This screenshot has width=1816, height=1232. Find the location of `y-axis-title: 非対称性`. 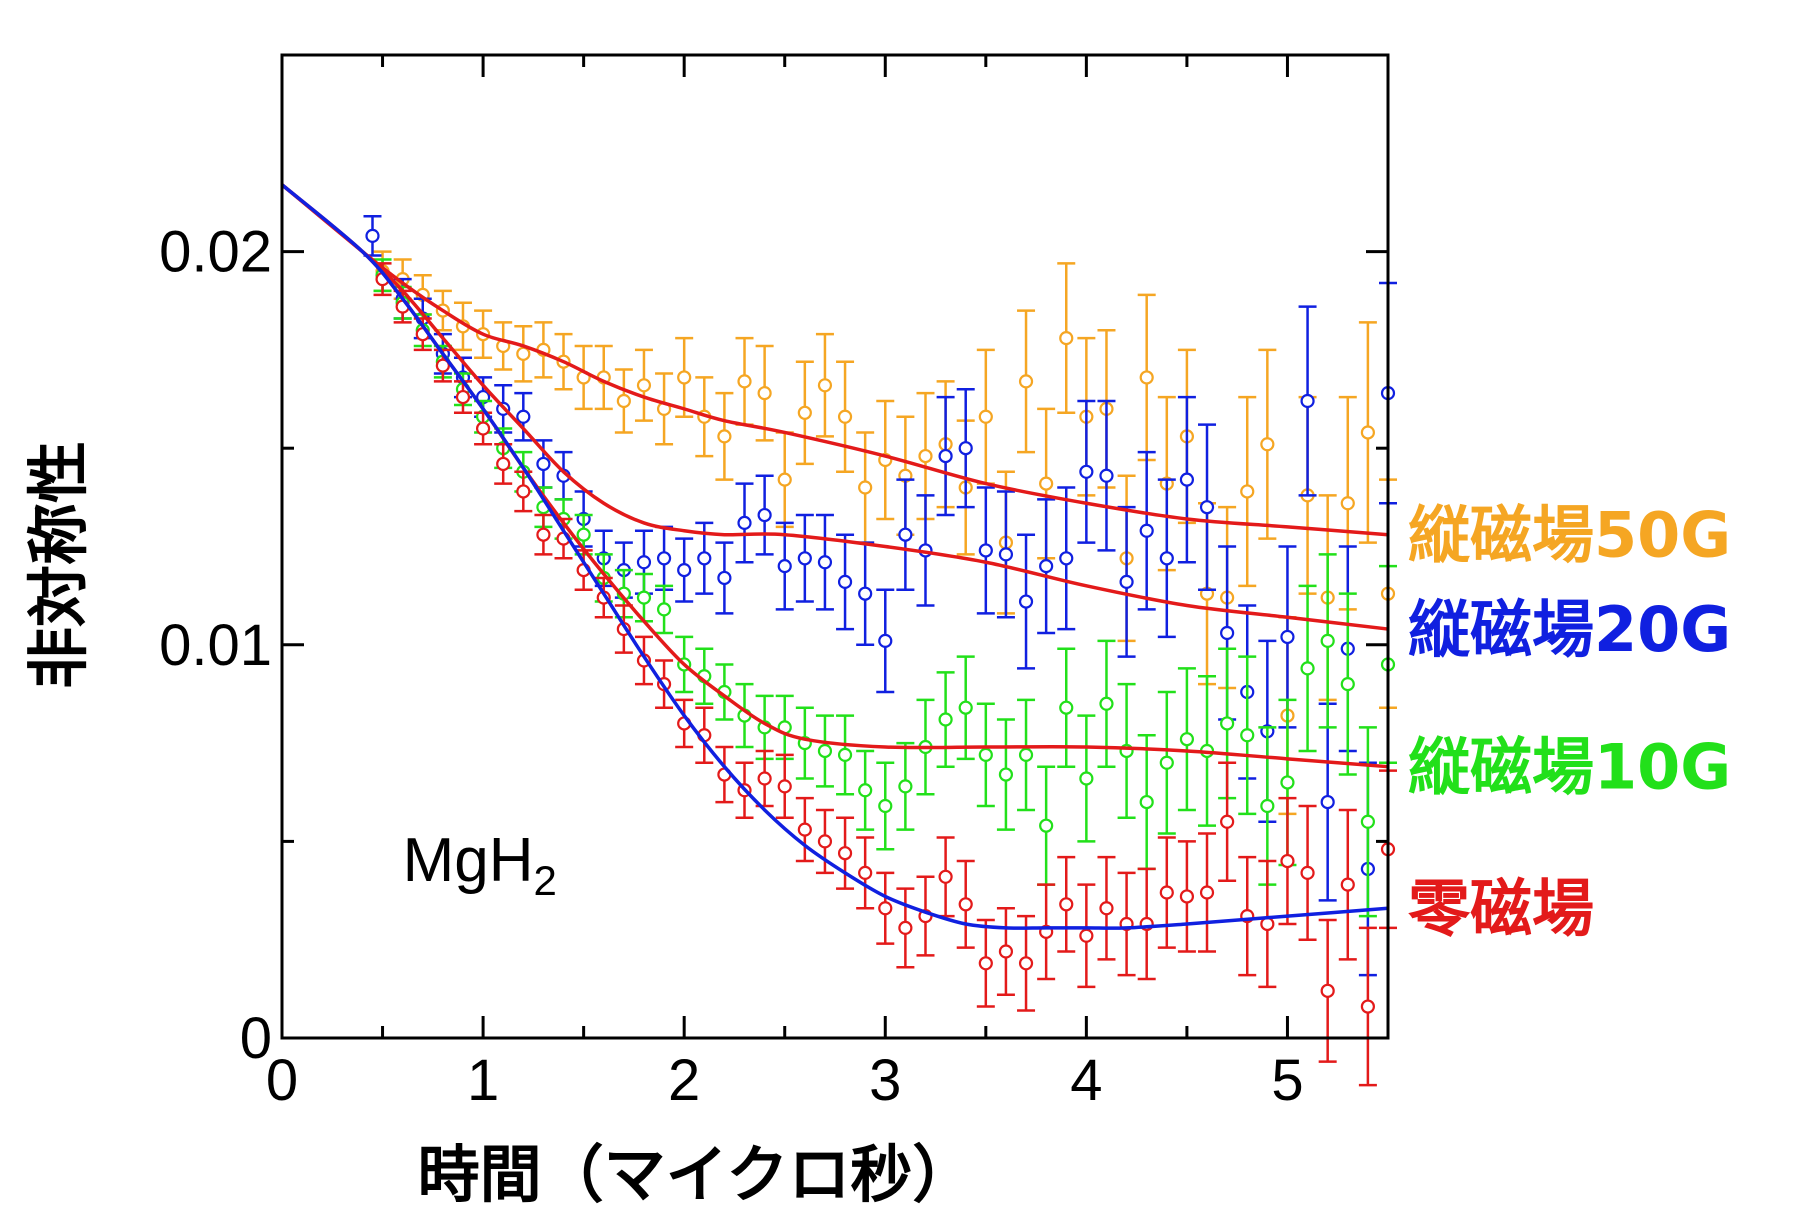

y-axis-title: 非対称性 is located at coordinates (58, 565).